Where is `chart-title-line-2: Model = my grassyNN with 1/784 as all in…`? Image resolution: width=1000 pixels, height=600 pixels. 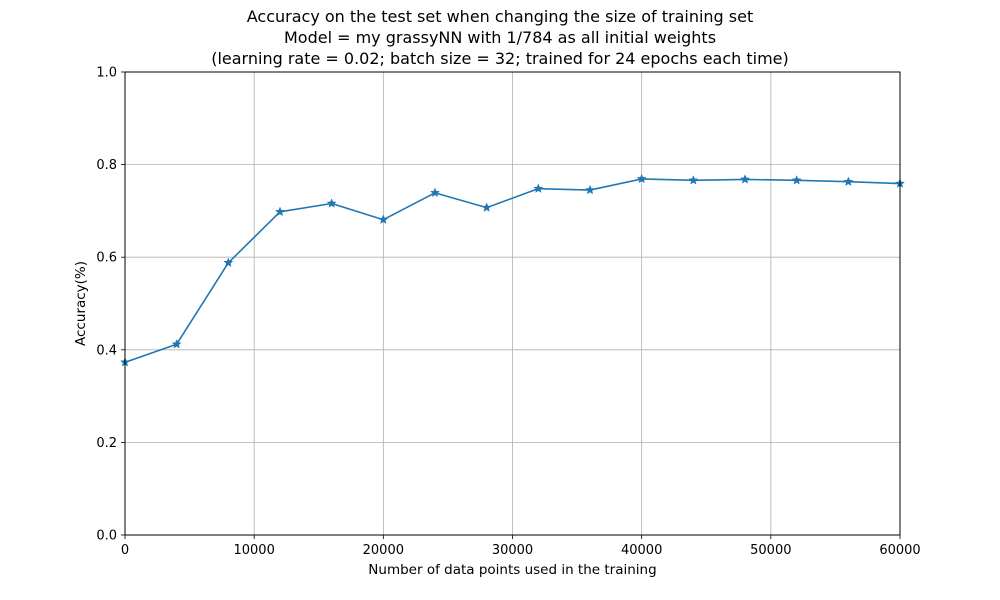
chart-title-line-2: Model = my grassyNN with 1/784 as all in… is located at coordinates (500, 37).